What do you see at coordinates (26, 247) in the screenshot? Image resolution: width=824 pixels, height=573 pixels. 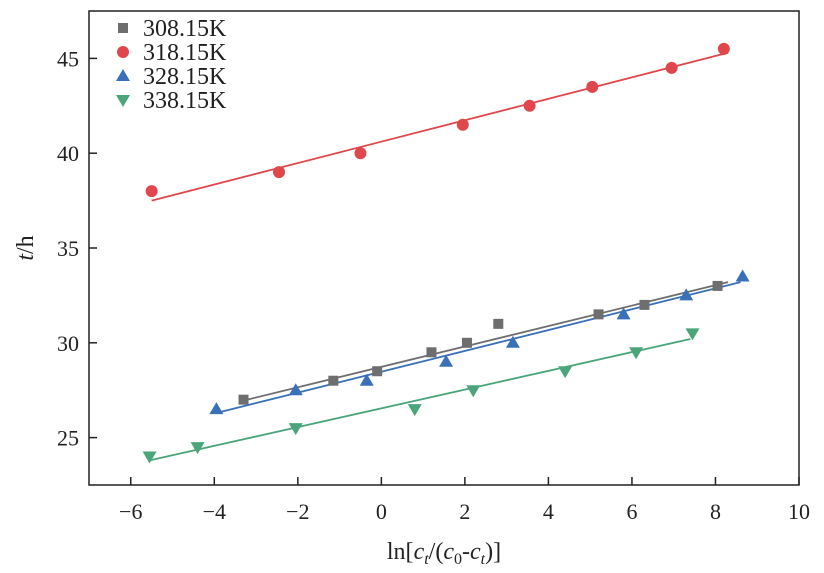 I see `y-axis-title: t/h` at bounding box center [26, 247].